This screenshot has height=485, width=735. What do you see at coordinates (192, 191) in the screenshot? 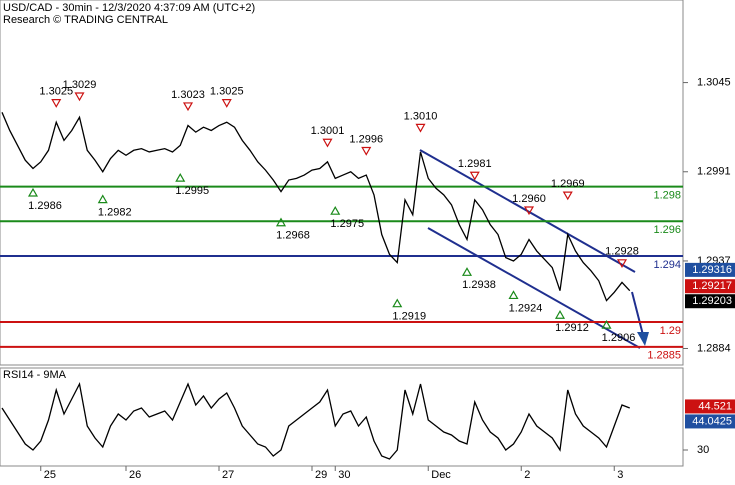
I see `low-label: 1.2995` at bounding box center [192, 191].